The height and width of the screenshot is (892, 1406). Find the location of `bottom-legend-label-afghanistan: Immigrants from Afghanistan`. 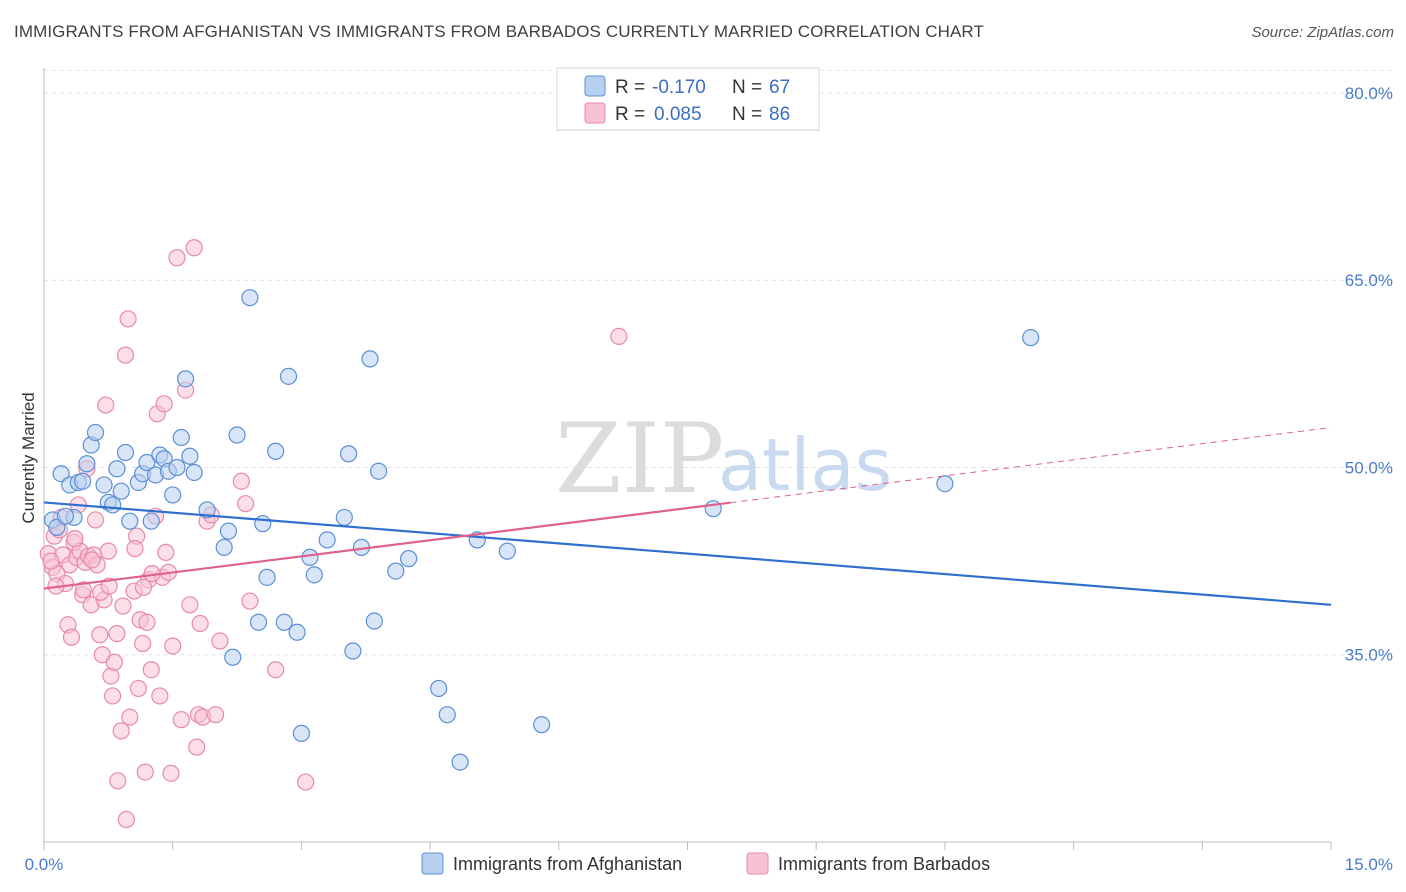

bottom-legend-label-afghanistan: Immigrants from Afghanistan is located at coordinates (567, 864).